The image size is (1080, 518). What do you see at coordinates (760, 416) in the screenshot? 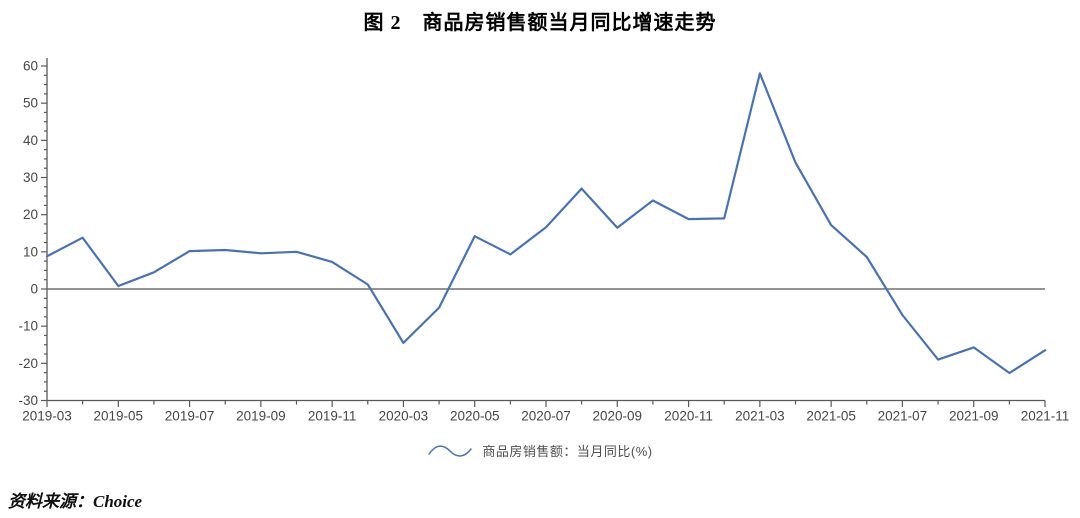
I see `x-tick-label: 2021-03` at bounding box center [760, 416].